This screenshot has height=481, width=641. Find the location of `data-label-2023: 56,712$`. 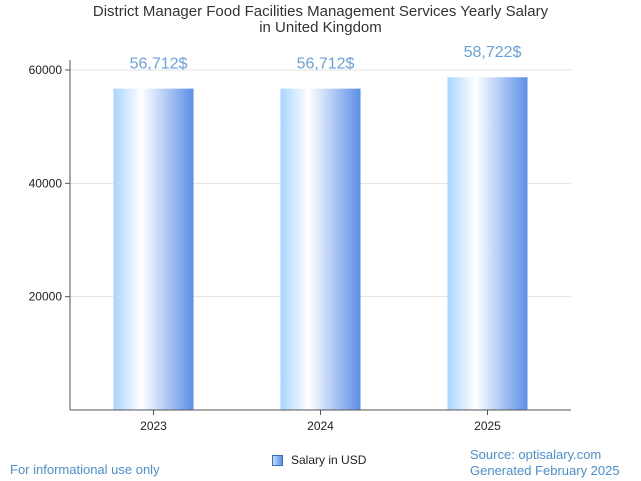

data-label-2023: 56,712$ is located at coordinates (159, 64).